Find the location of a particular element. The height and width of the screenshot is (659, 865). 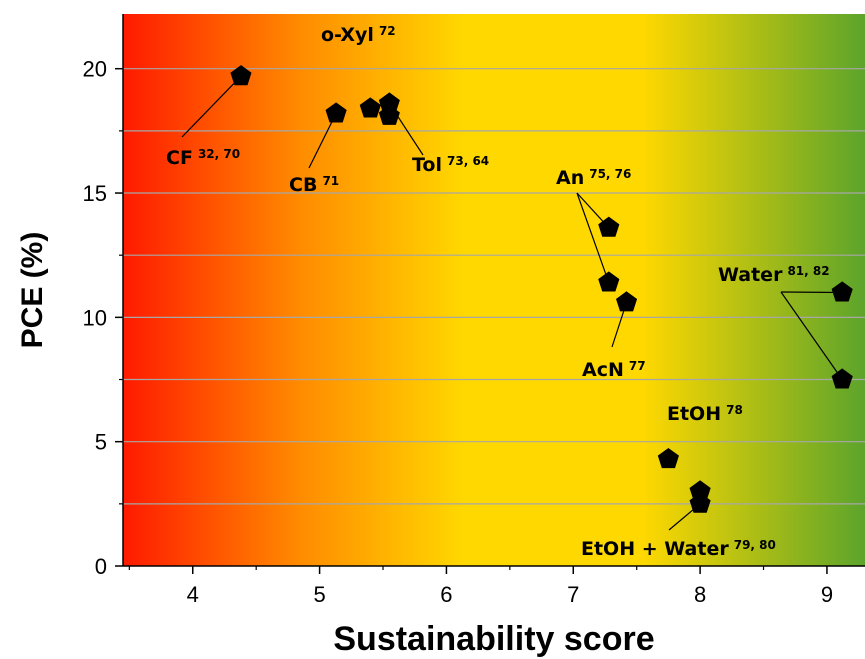

x-tick-label: 6 is located at coordinates (446, 594).